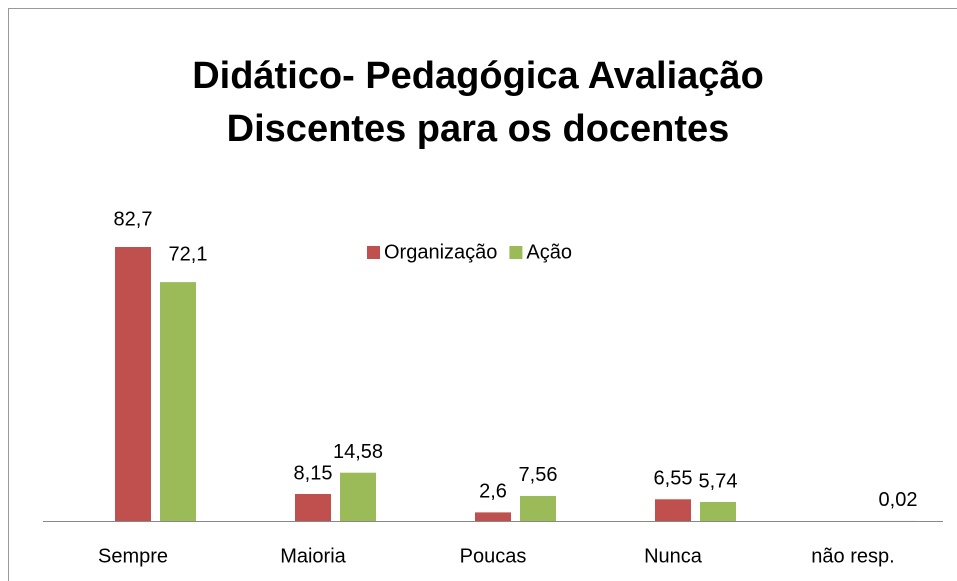  I want to click on data-label: 2,6, so click(493, 492).